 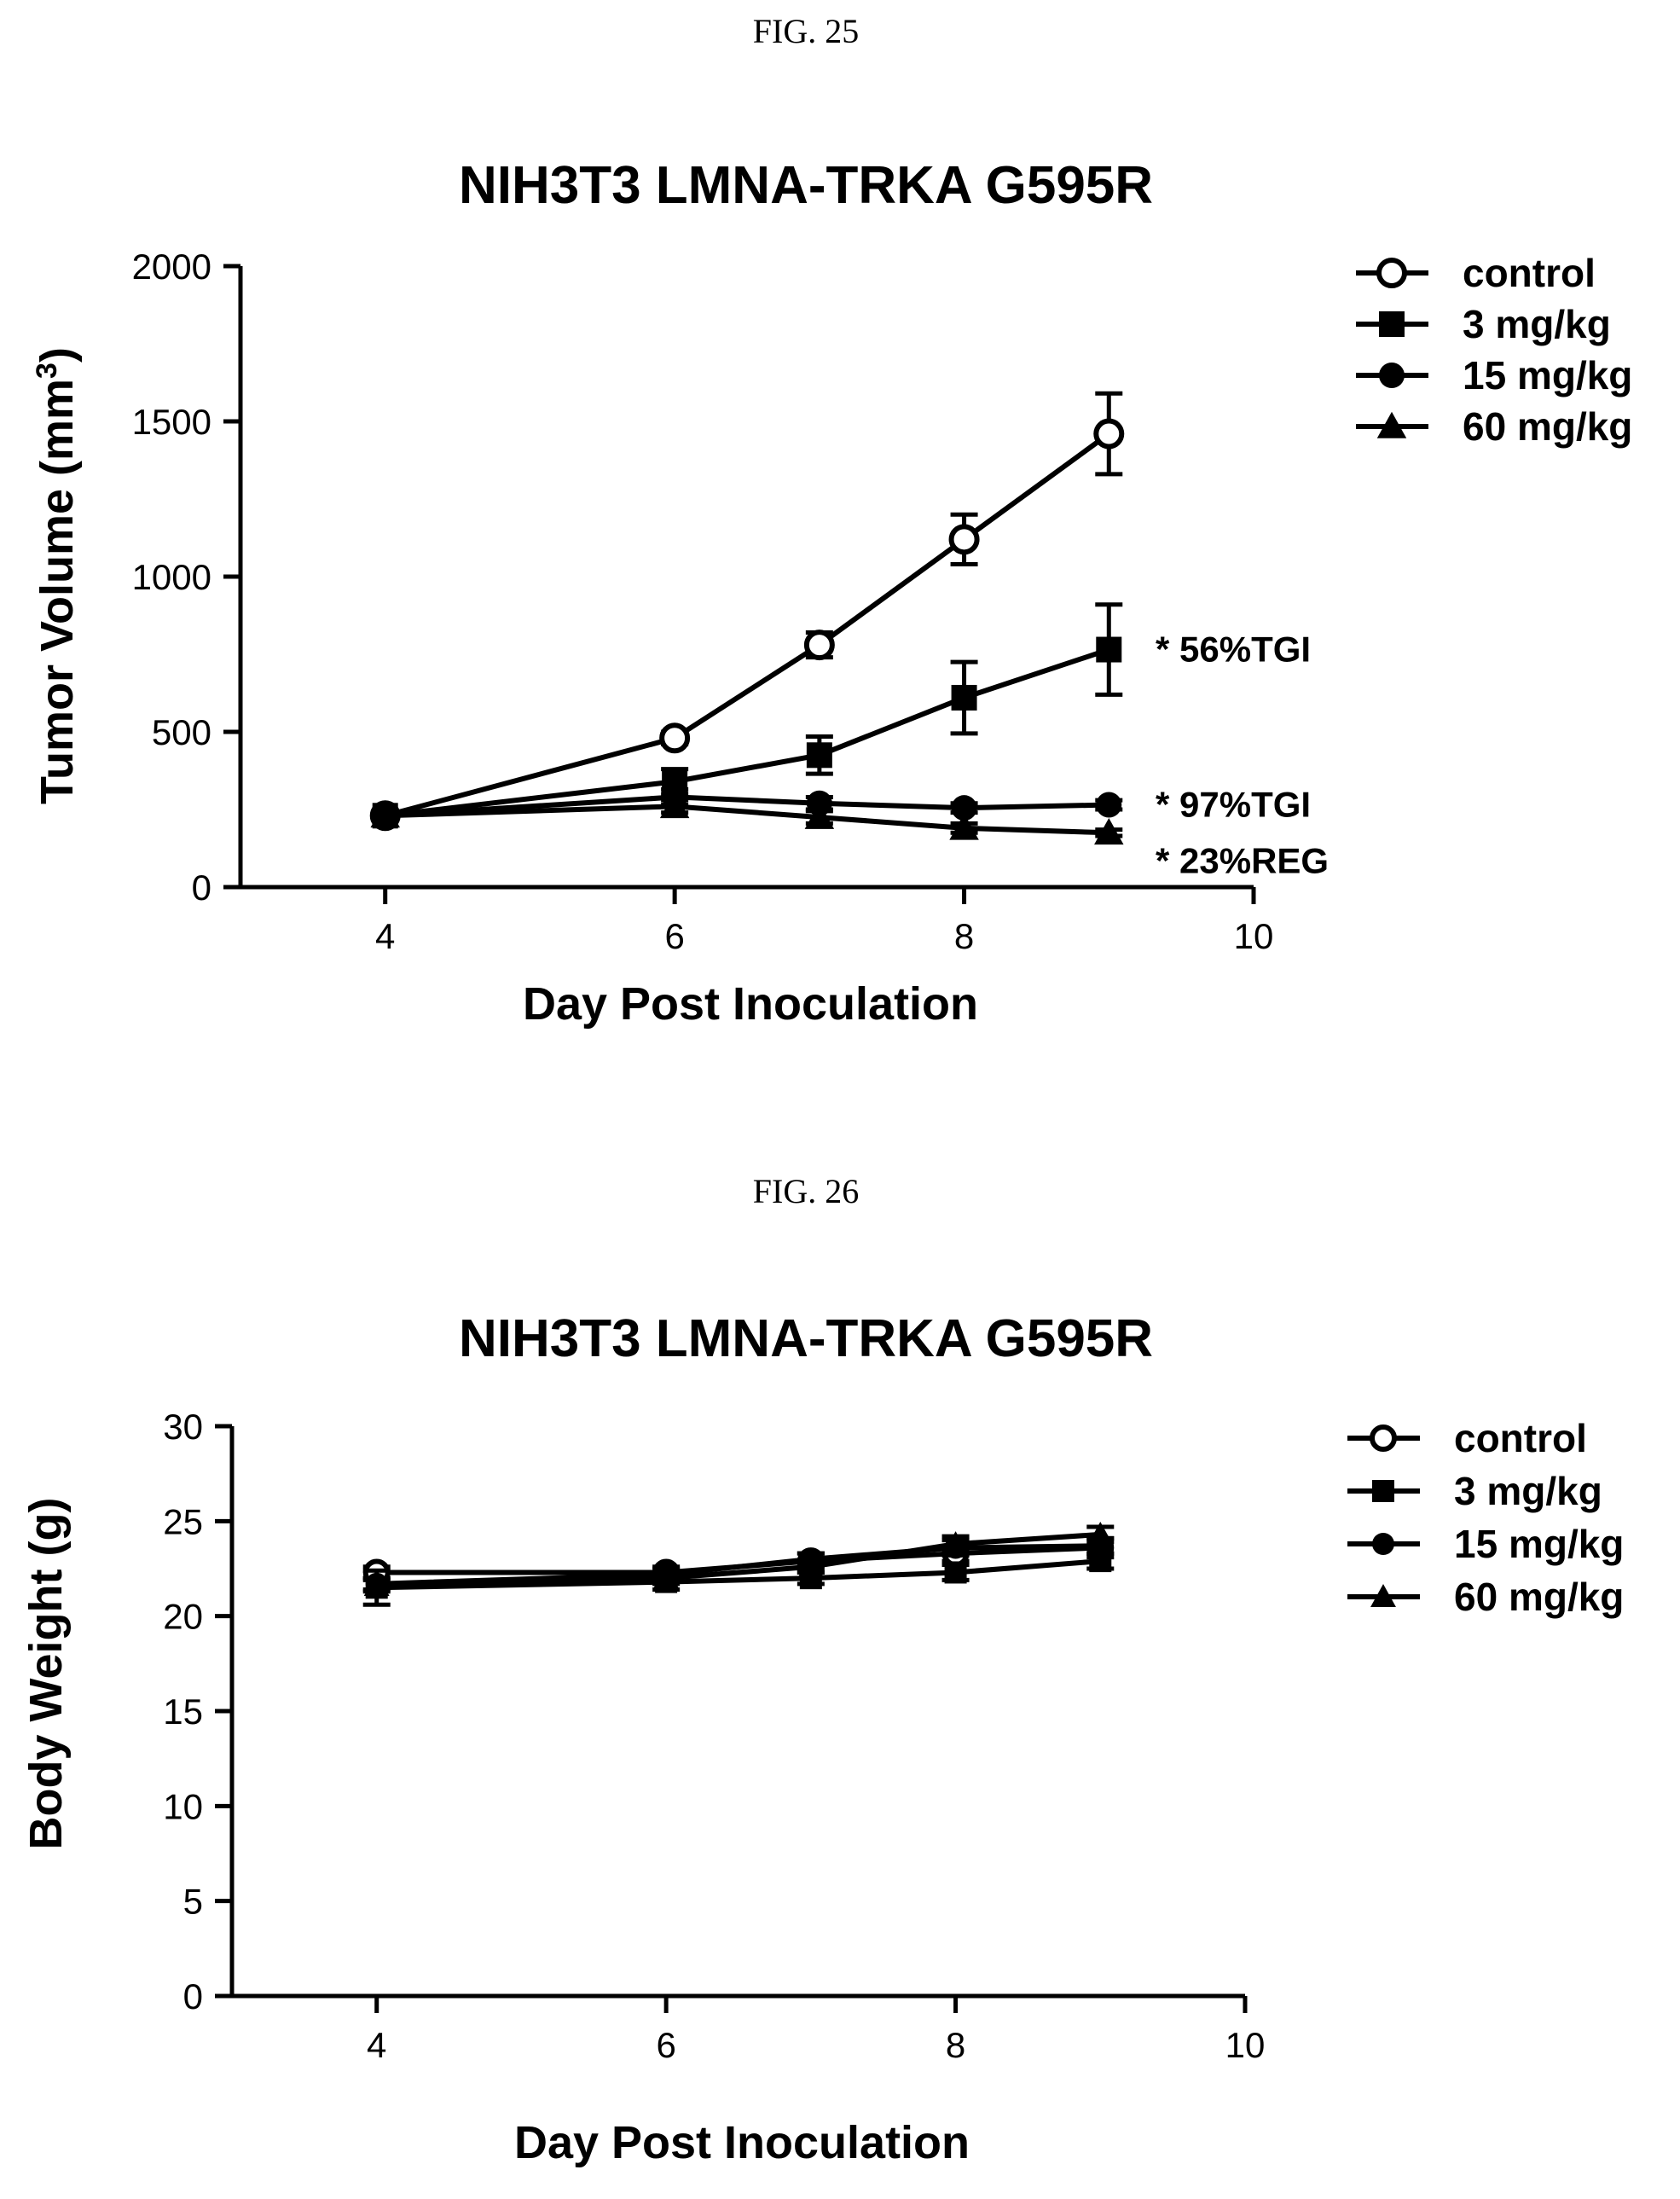 What do you see at coordinates (47, 371) in the screenshot?
I see `y-axis-unit-superscript: 3` at bounding box center [47, 371].